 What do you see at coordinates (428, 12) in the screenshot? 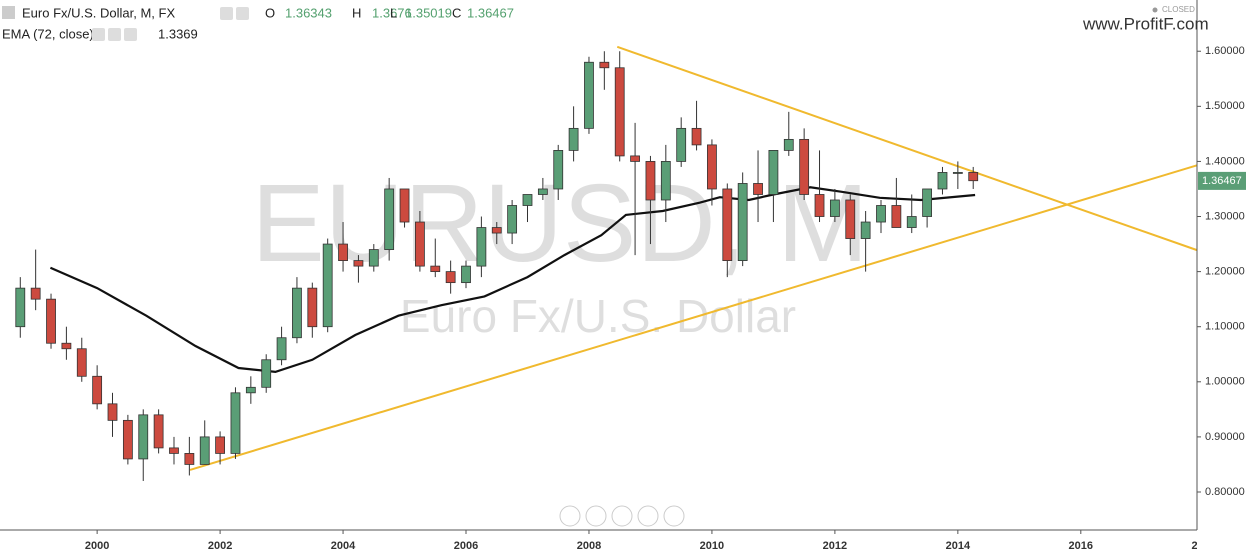
I see `ohlc-l: 1.35019` at bounding box center [428, 12].